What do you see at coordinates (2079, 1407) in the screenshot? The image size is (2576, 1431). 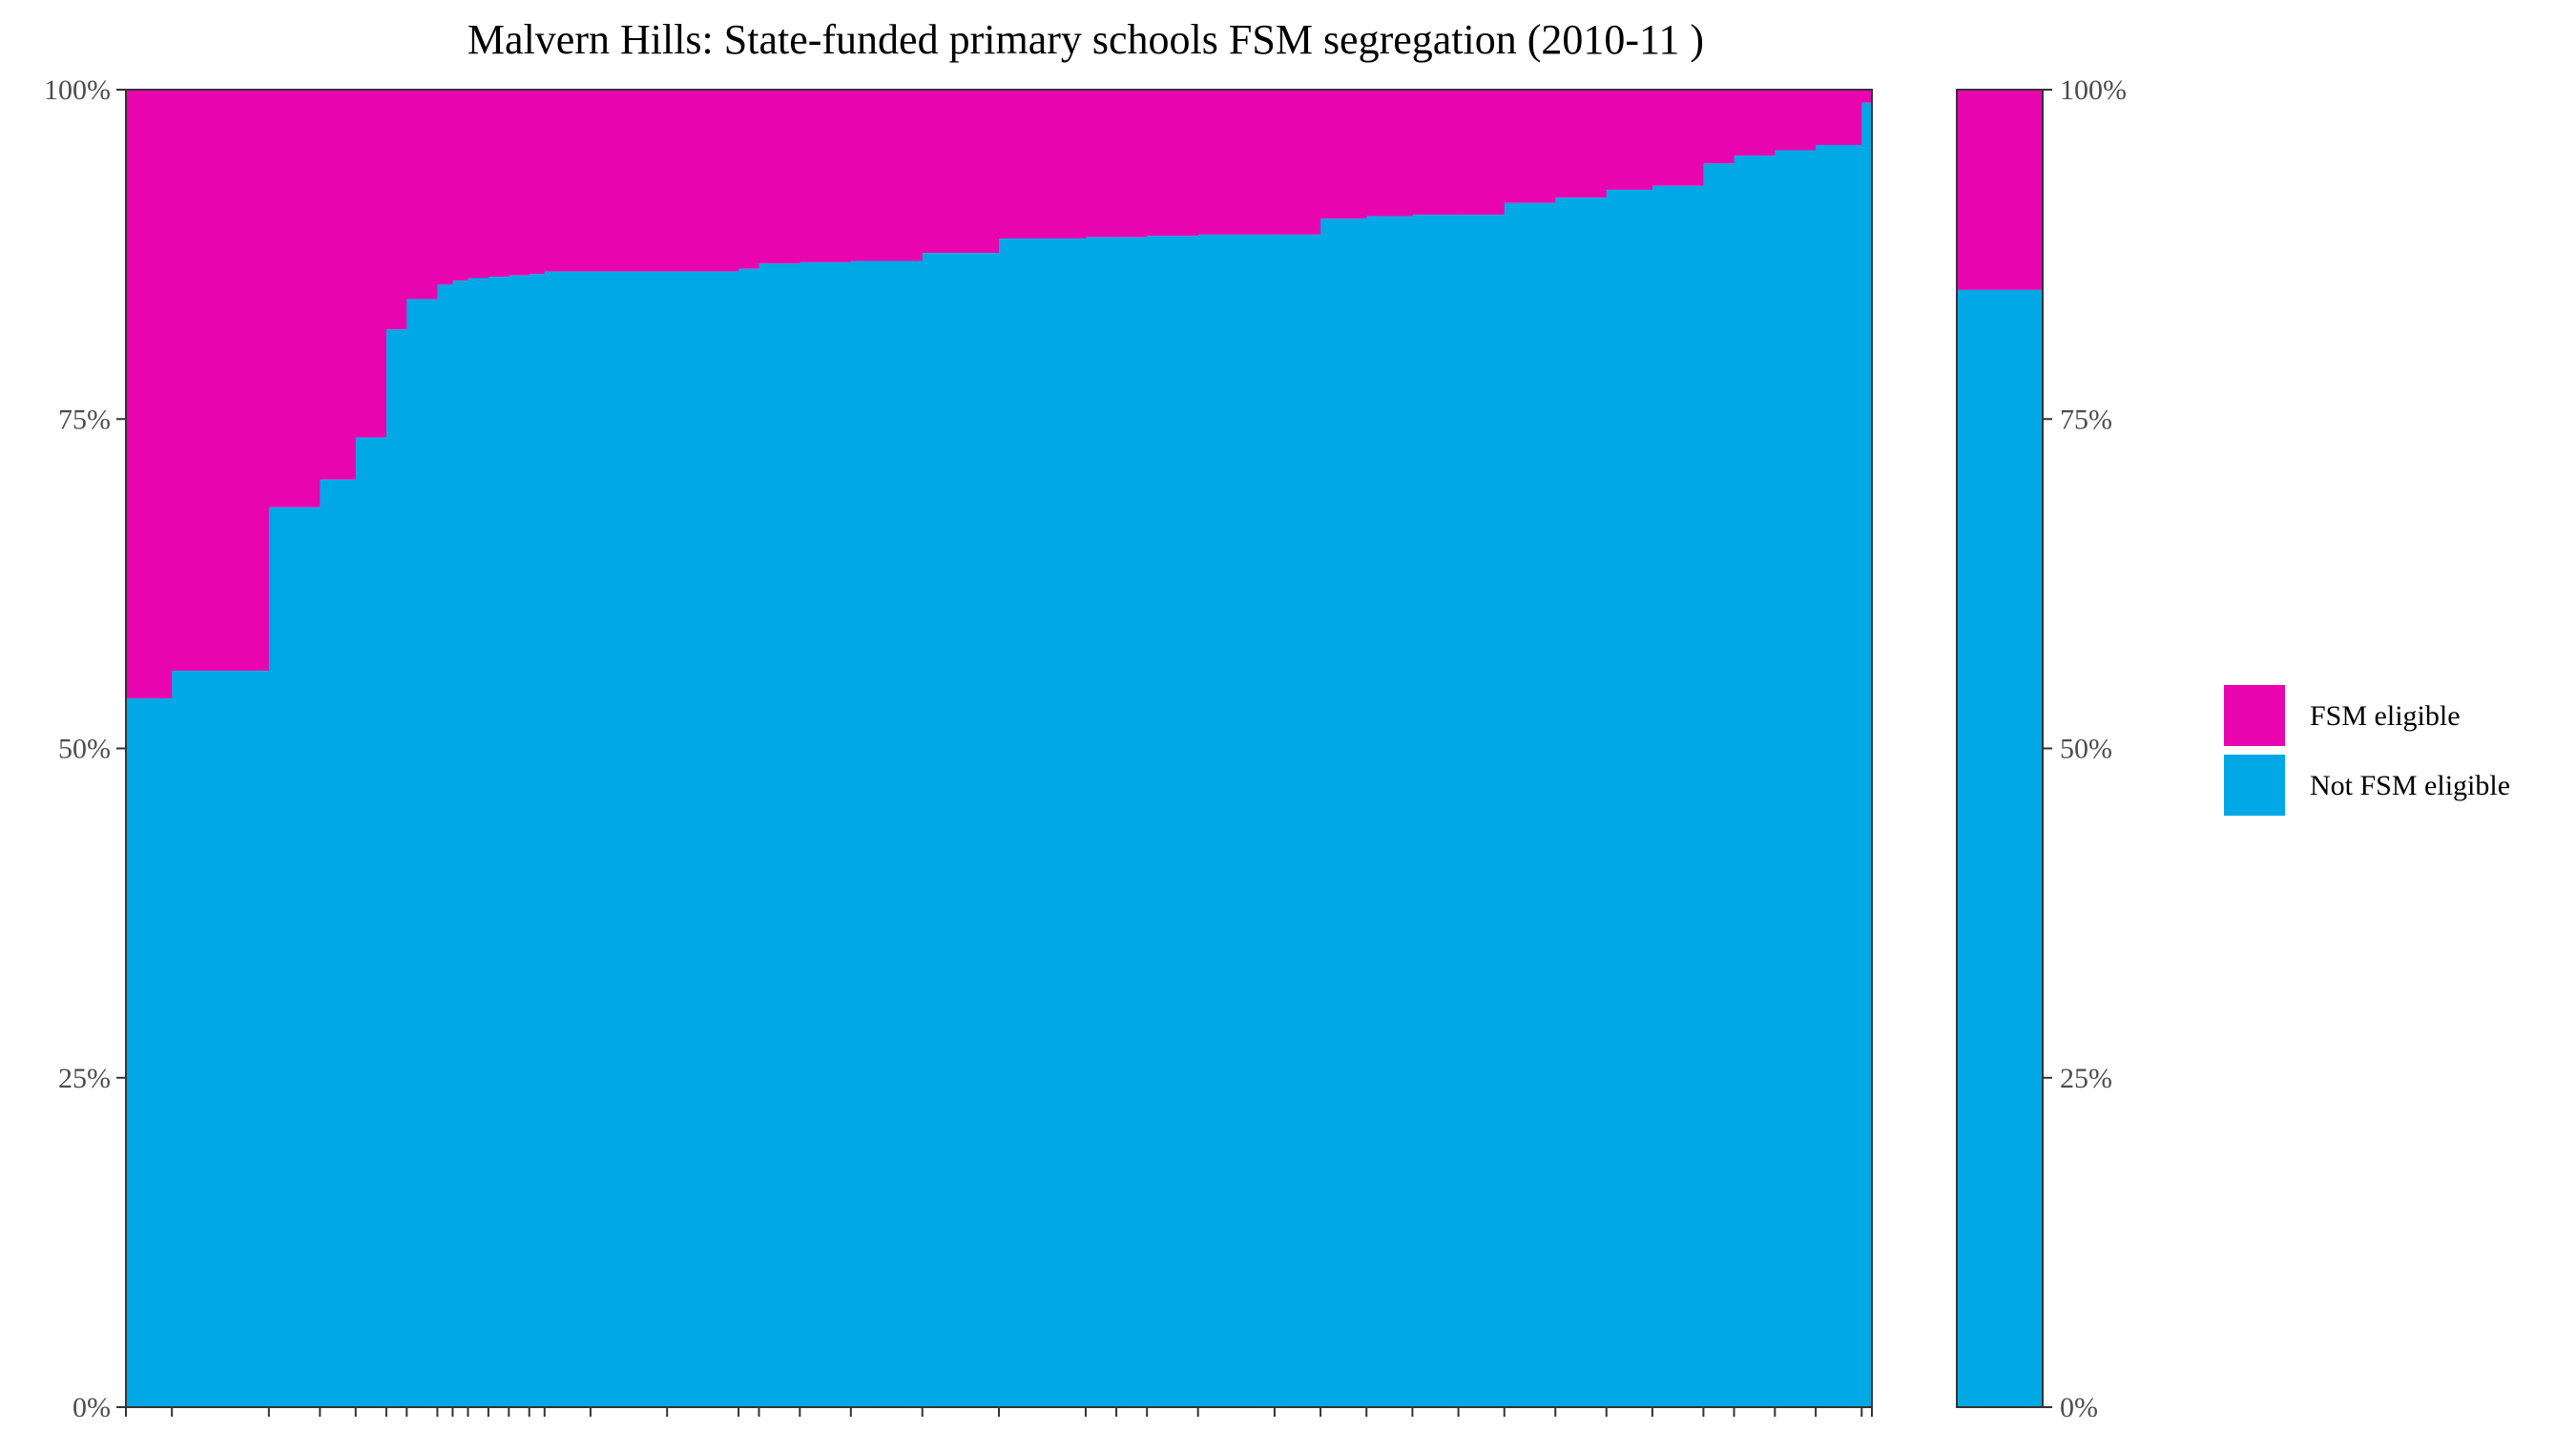 I see `y-tick-label-right: 0%` at bounding box center [2079, 1407].